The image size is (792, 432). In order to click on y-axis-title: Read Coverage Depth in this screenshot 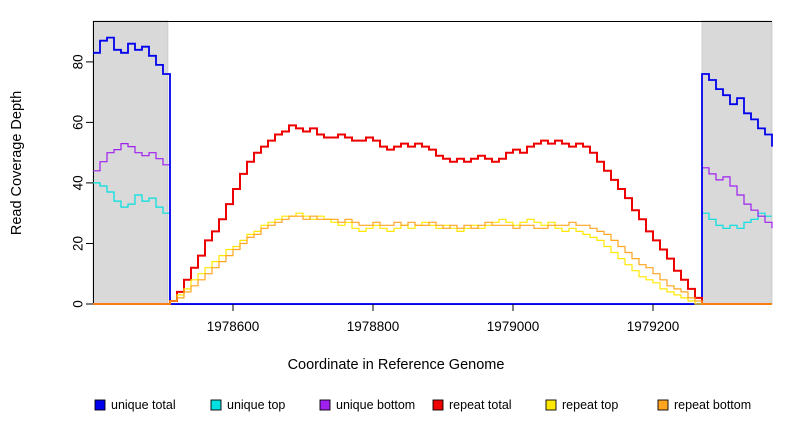, I will do `click(17, 163)`.